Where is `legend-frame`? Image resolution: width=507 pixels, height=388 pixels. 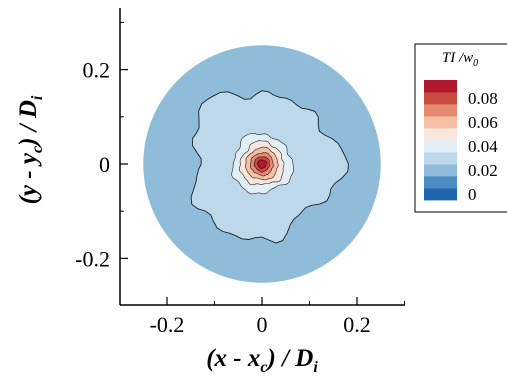 legend-frame is located at coordinates (460, 128).